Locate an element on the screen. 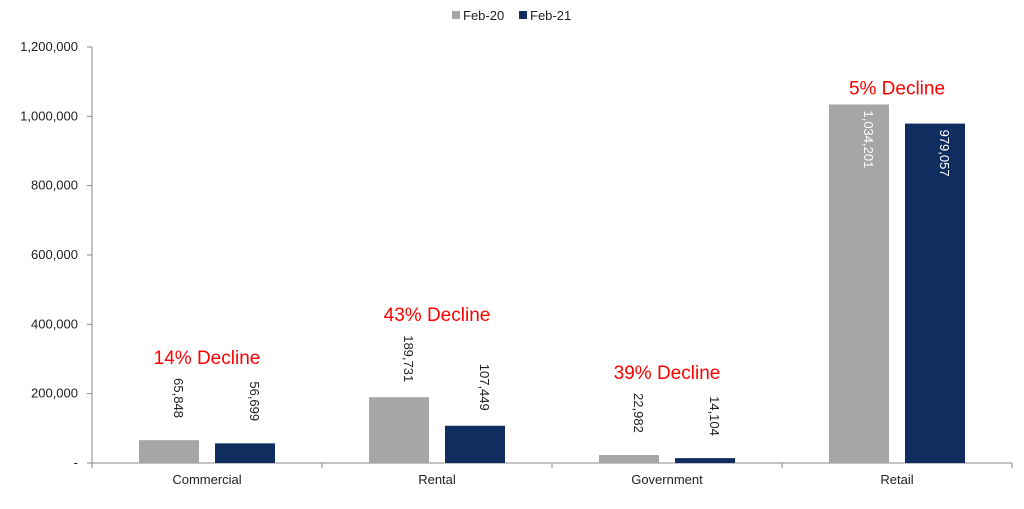 The height and width of the screenshot is (509, 1024). decline-annotation: 43% Decline is located at coordinates (437, 315).